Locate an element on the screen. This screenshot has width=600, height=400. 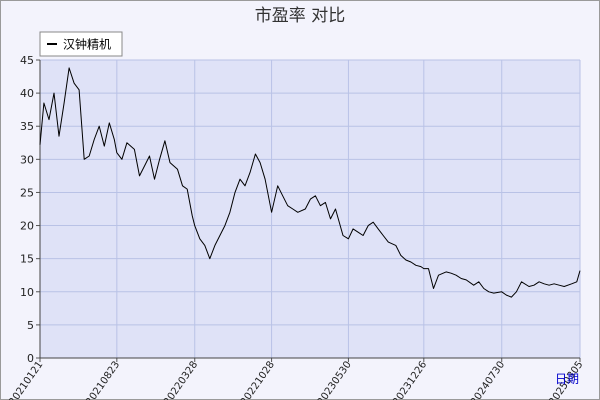
legend: 汉钟精机 is located at coordinates (81, 44).